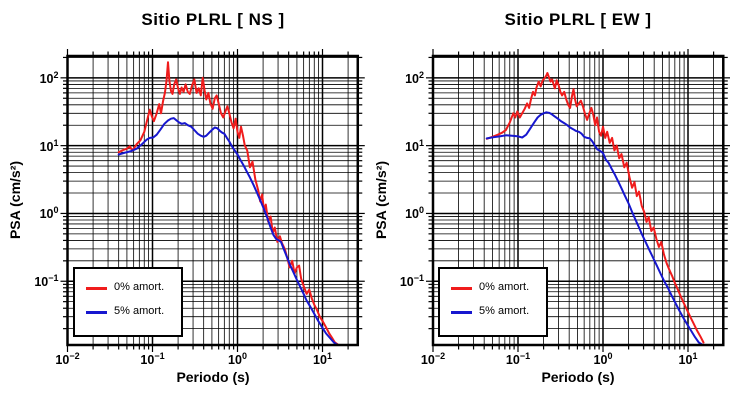 Image resolution: width=730 pixels, height=400 pixels. What do you see at coordinates (128, 302) in the screenshot?
I see `plot-ns-legend: 0% amort. 5% amort.` at bounding box center [128, 302].